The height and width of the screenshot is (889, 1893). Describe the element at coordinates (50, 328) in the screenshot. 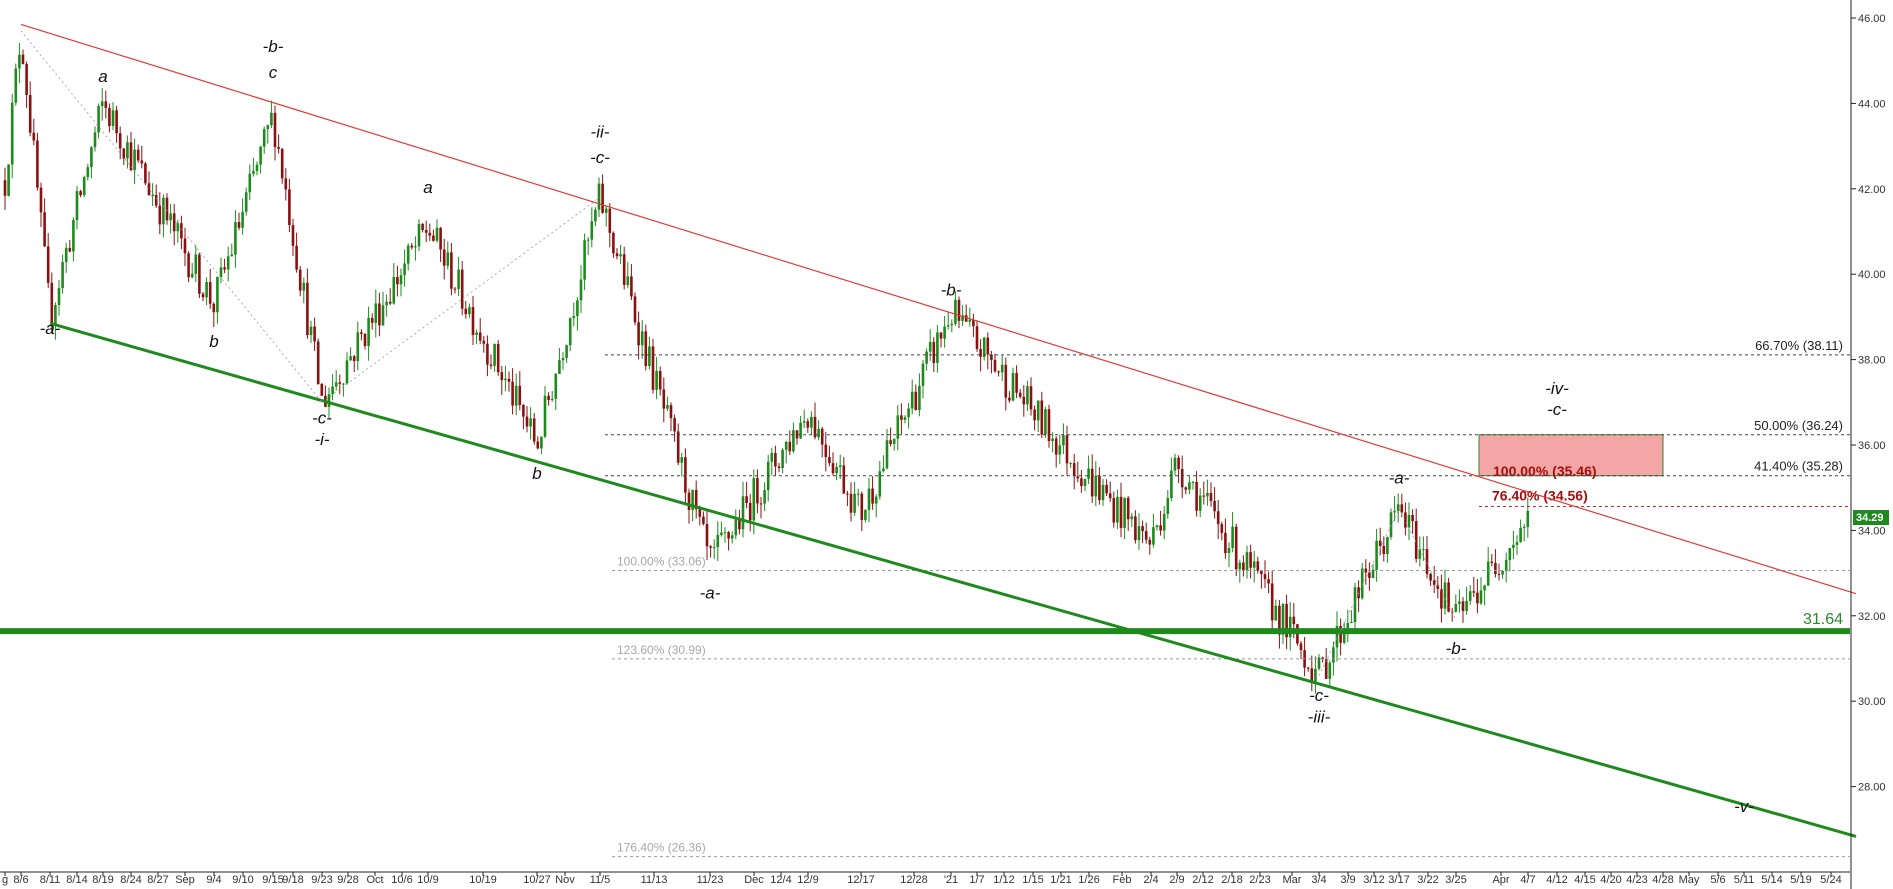

I see `wave-label-0: -a-` at that location.